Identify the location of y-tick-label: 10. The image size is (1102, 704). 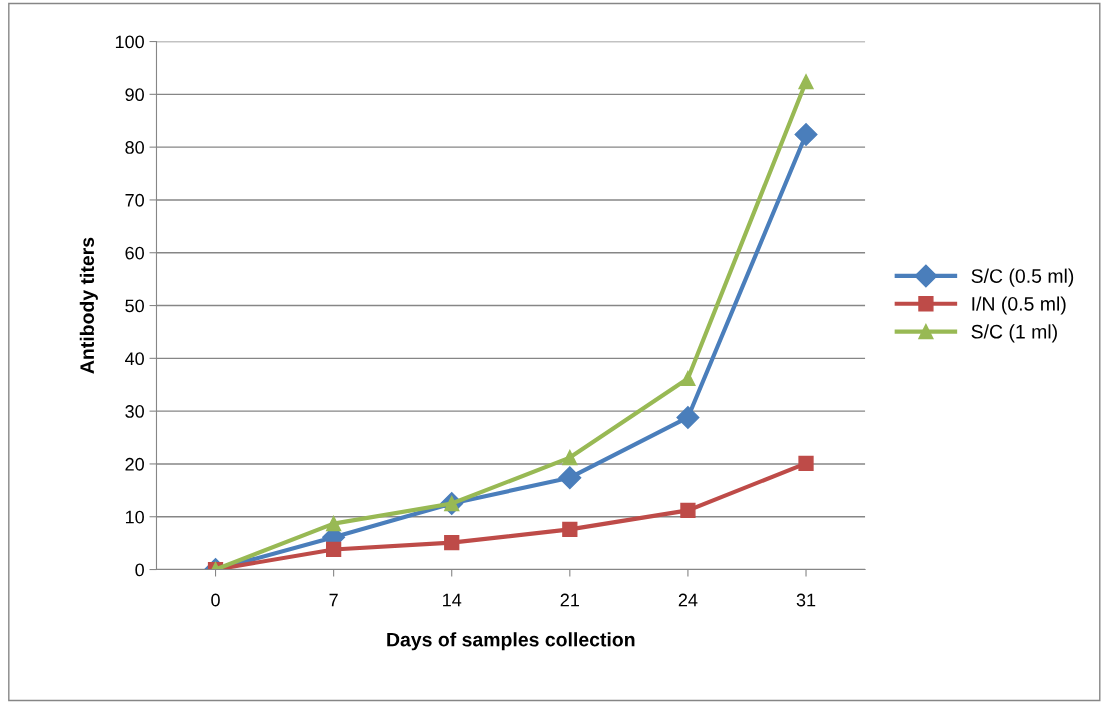
(134, 517).